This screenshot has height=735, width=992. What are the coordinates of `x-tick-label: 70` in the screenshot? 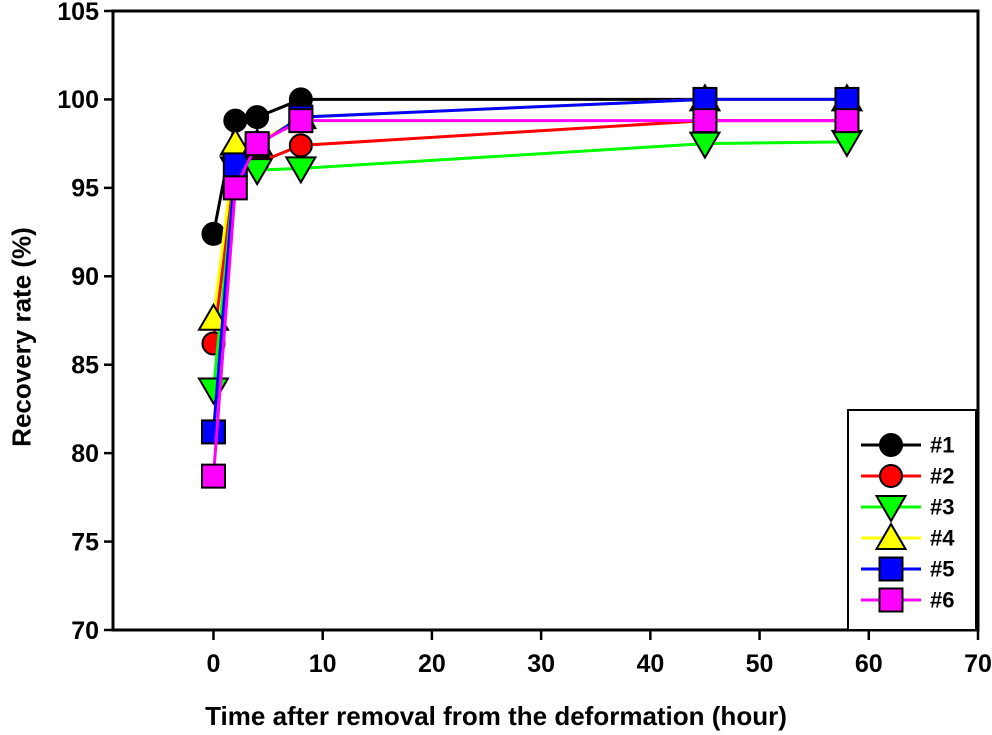 It's located at (978, 664).